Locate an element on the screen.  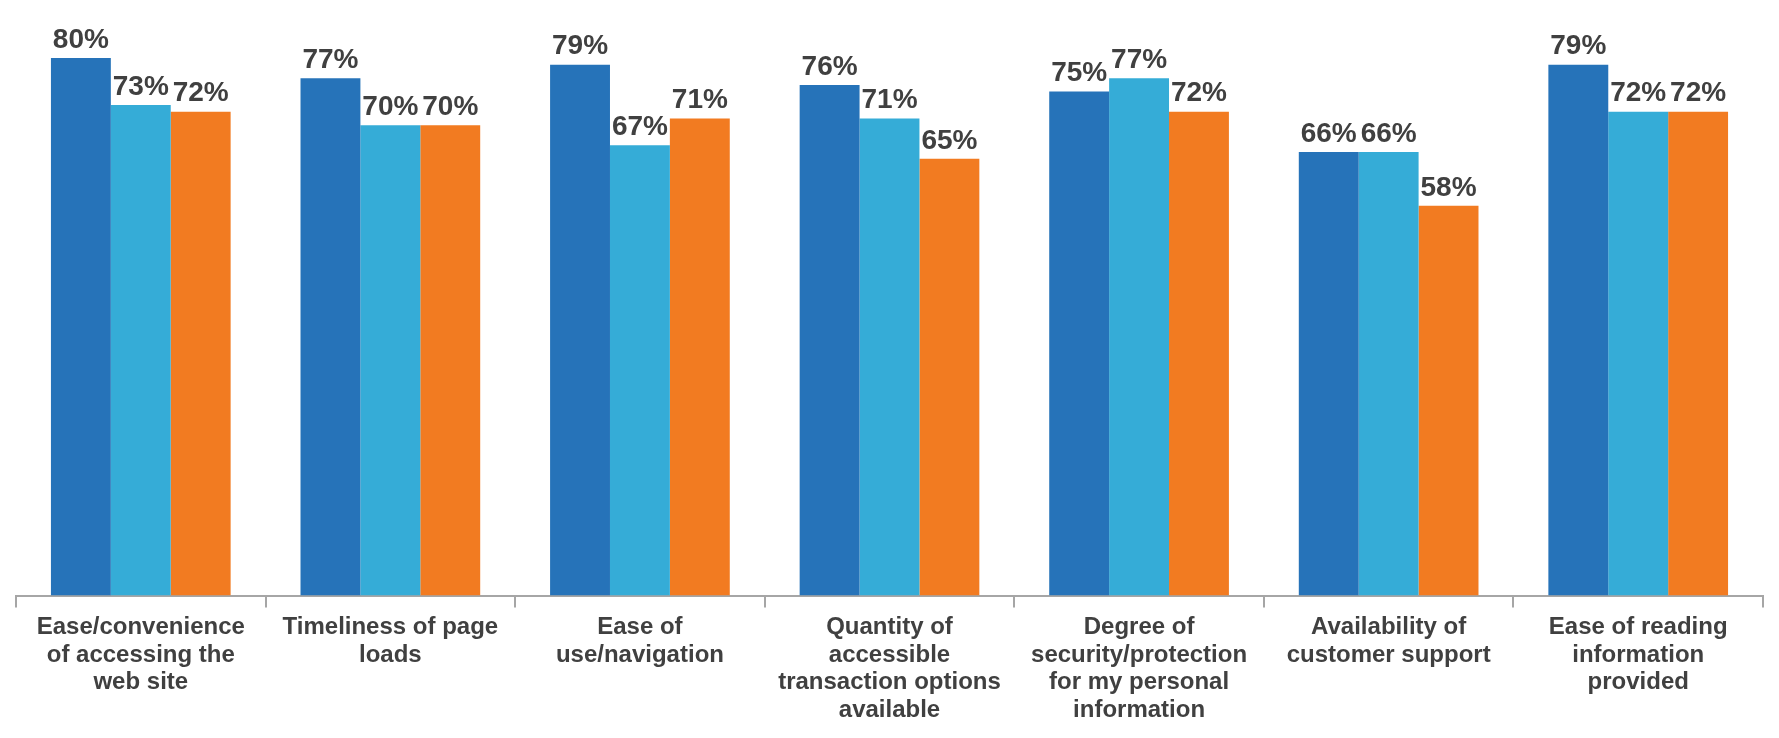
data-label: 73% is located at coordinates (140, 85).